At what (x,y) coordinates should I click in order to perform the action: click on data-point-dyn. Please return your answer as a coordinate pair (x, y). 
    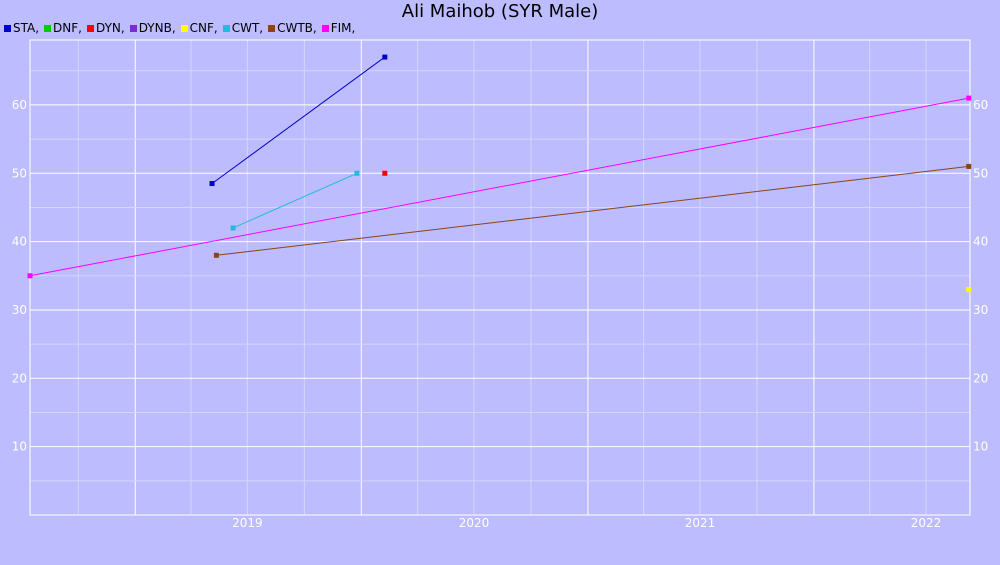
    Looking at the image, I should click on (385, 173).